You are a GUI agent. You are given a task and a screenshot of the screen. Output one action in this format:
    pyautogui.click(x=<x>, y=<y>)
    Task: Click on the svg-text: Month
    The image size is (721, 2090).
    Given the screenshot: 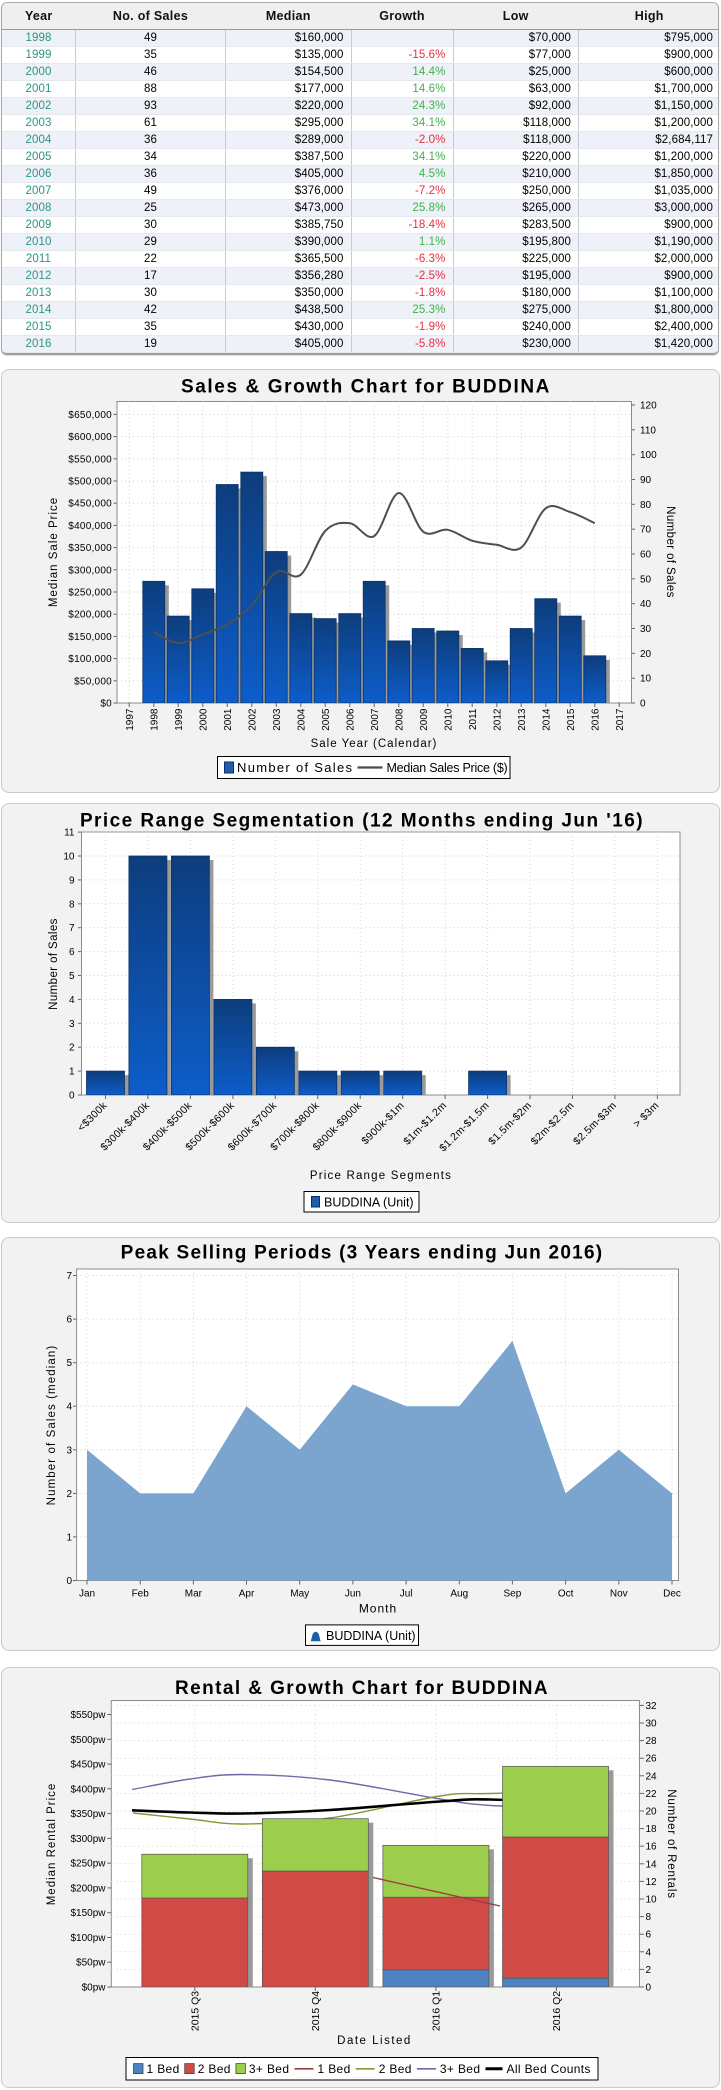 What is the action you would take?
    pyautogui.click(x=378, y=1609)
    